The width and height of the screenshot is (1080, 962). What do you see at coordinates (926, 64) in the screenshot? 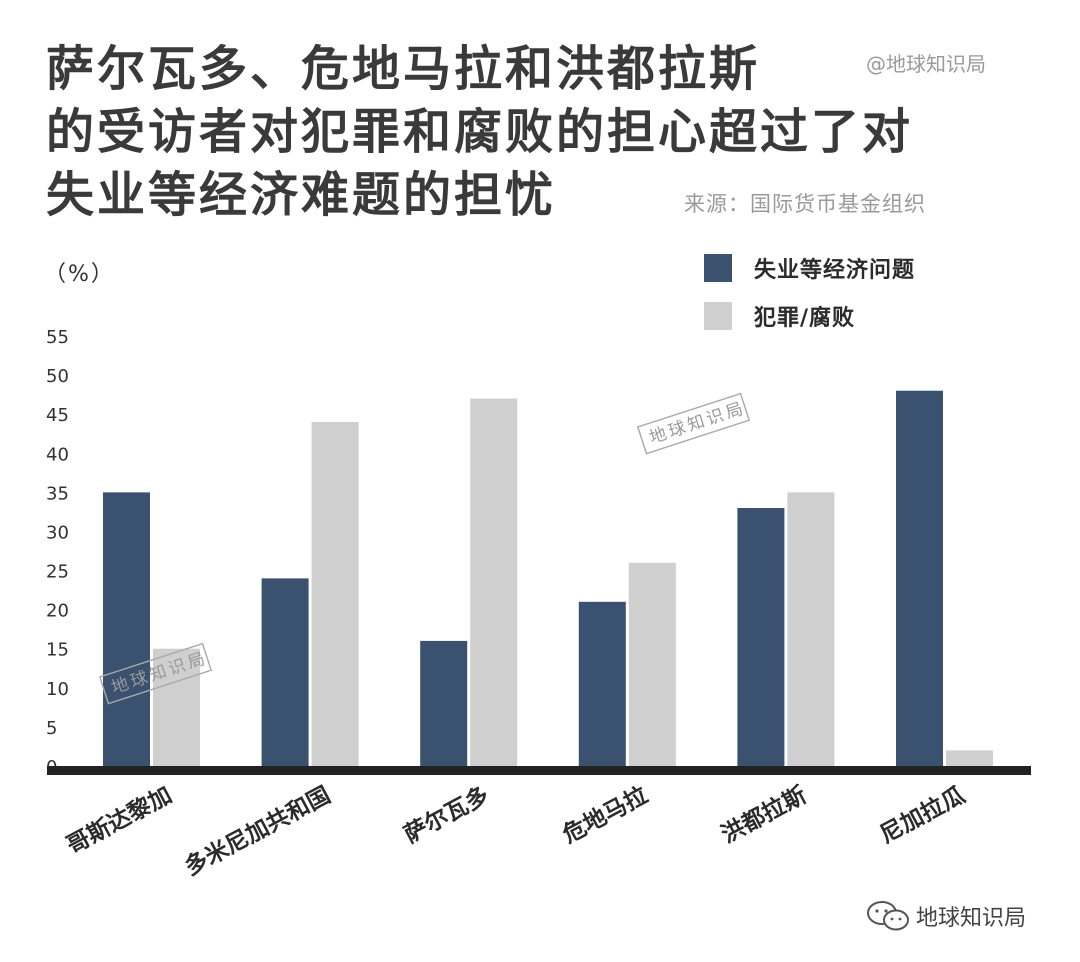
I see `account-handle: @地球知识局` at bounding box center [926, 64].